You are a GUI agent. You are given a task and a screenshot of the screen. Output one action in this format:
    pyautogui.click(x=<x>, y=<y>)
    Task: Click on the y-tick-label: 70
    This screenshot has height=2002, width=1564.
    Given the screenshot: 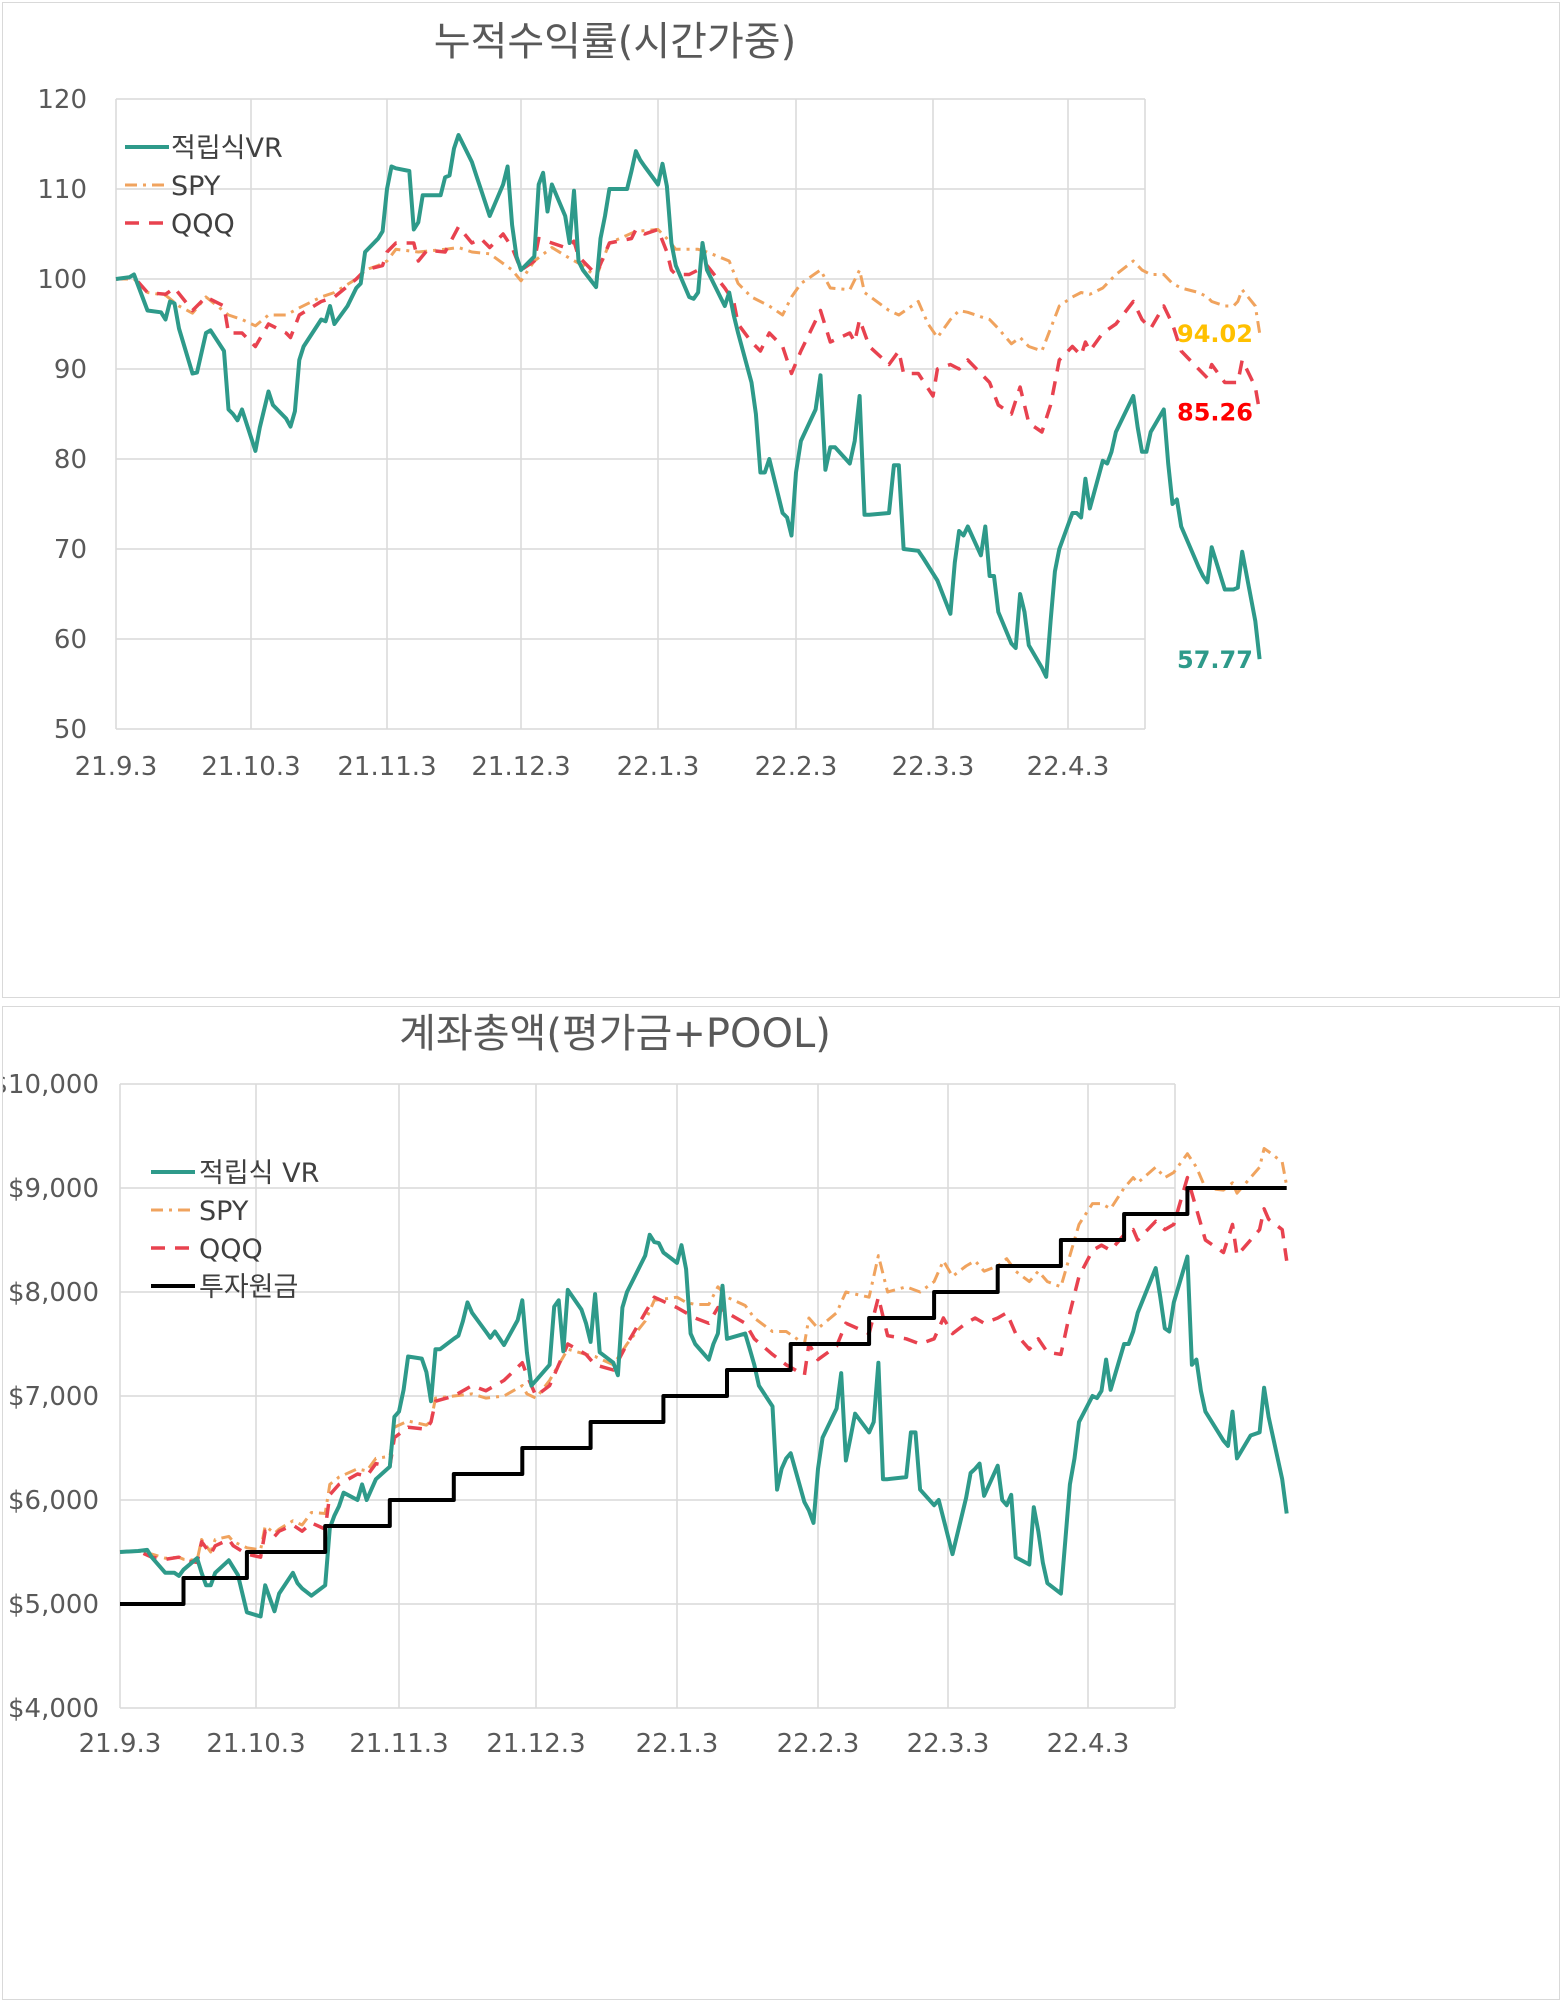 What is the action you would take?
    pyautogui.click(x=70, y=550)
    